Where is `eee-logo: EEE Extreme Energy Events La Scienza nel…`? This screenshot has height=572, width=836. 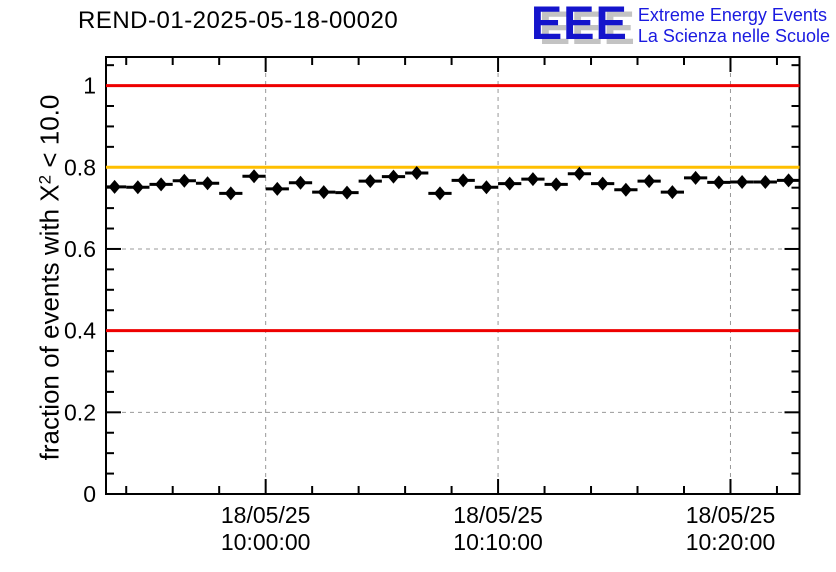
eee-logo: EEE Extreme Energy Events La Scienza nel… is located at coordinates (680, 24).